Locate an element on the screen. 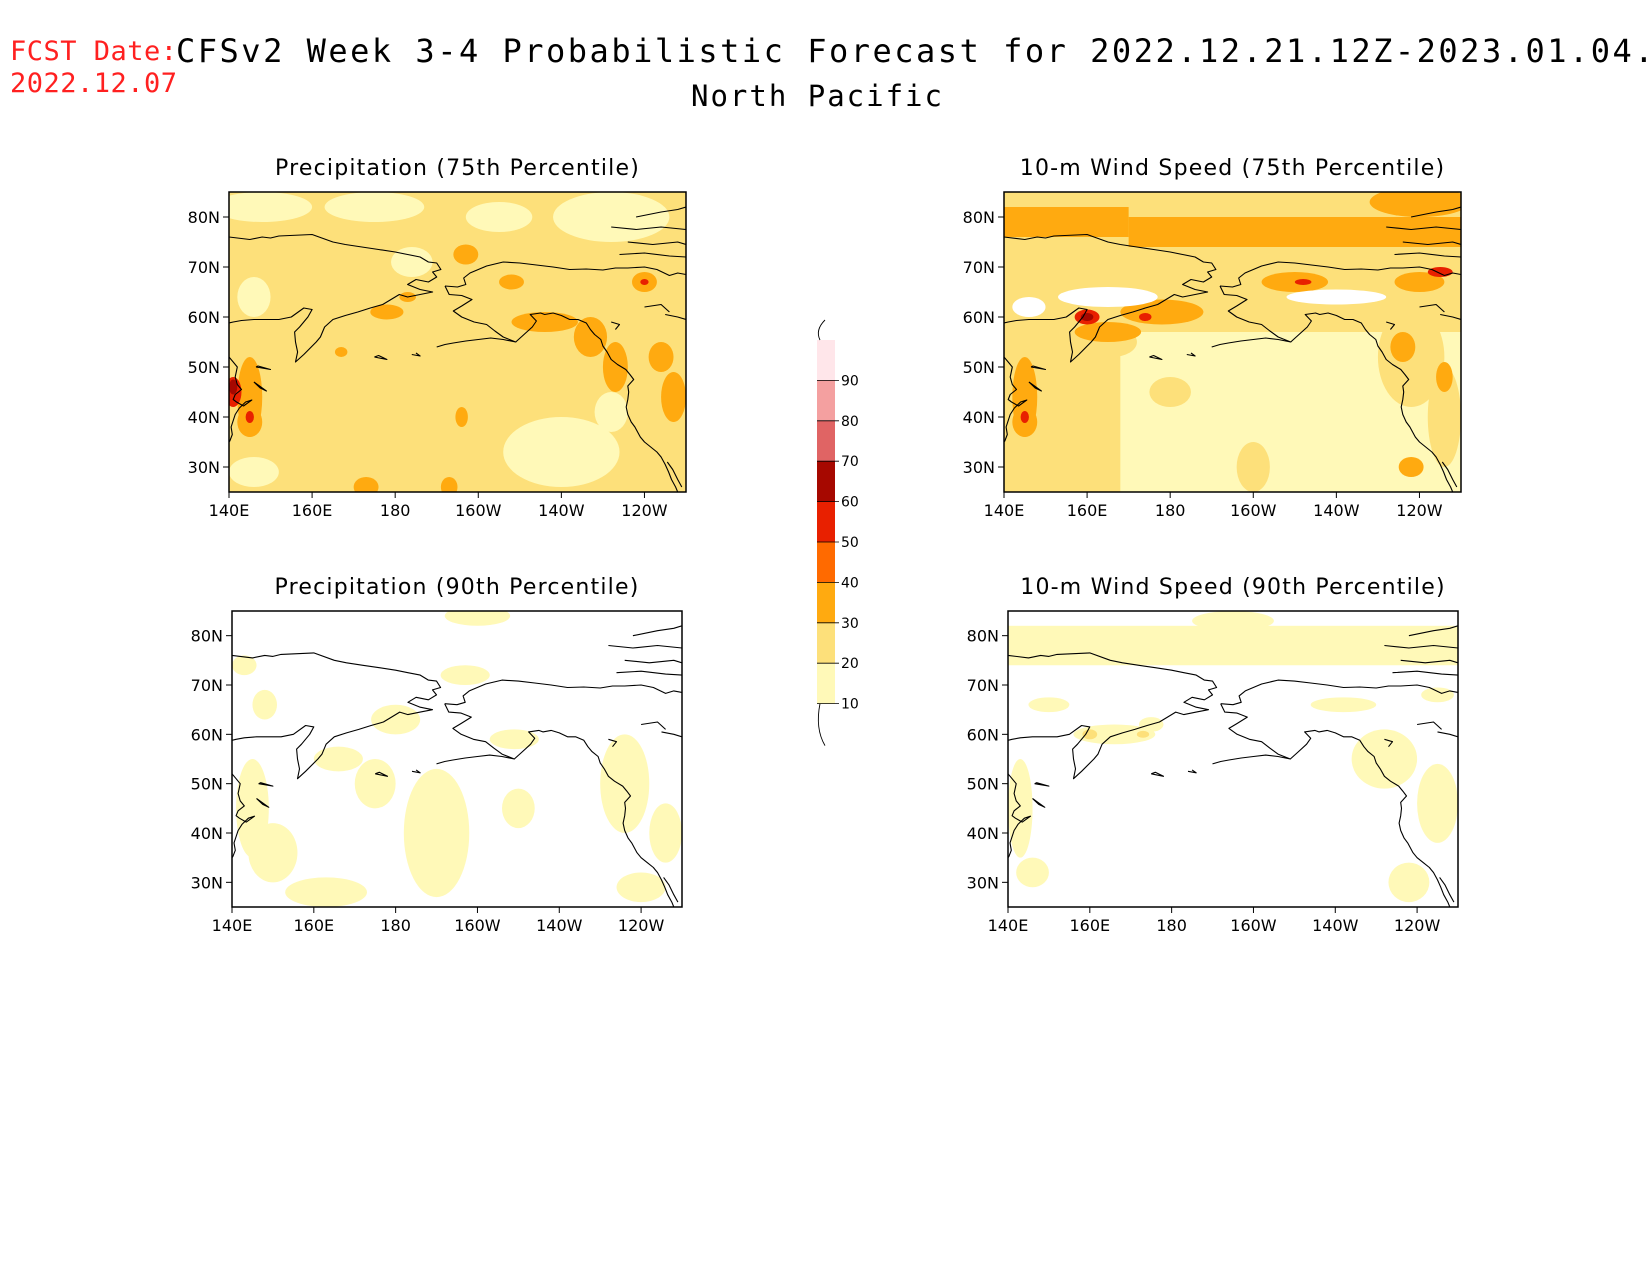 This screenshot has height=1275, width=1650. lon-tick-label: 160W is located at coordinates (478, 510).